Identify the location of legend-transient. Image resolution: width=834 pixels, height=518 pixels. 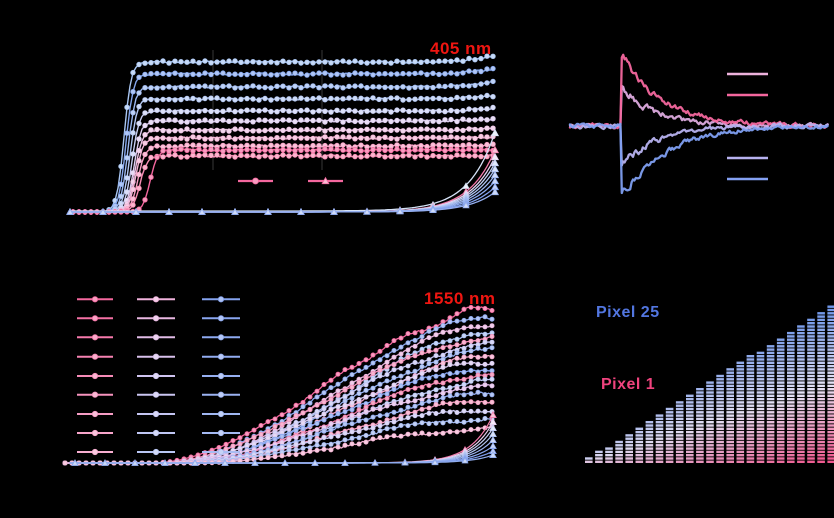
(747, 126).